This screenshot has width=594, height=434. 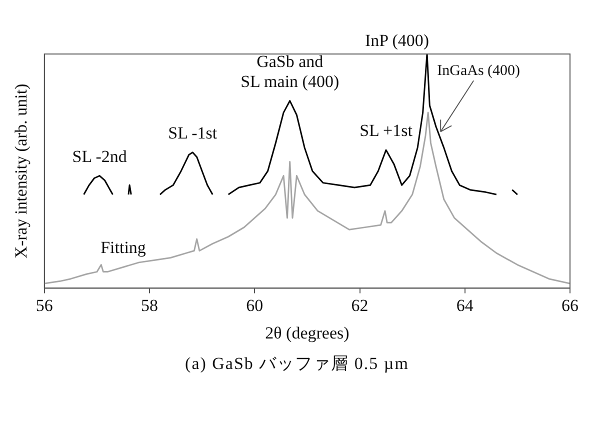 What do you see at coordinates (397, 40) in the screenshot?
I see `annotation: InP (400)` at bounding box center [397, 40].